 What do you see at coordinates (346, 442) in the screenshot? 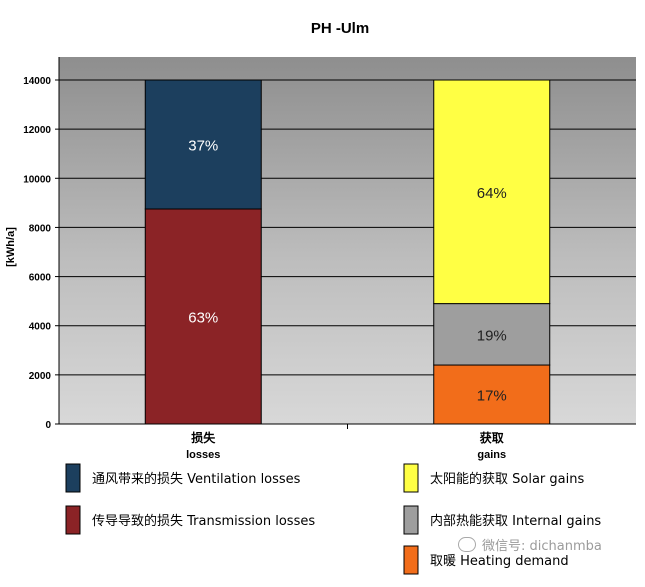
I see `x-category-labels: 损失 losses 获取 gains` at bounding box center [346, 442].